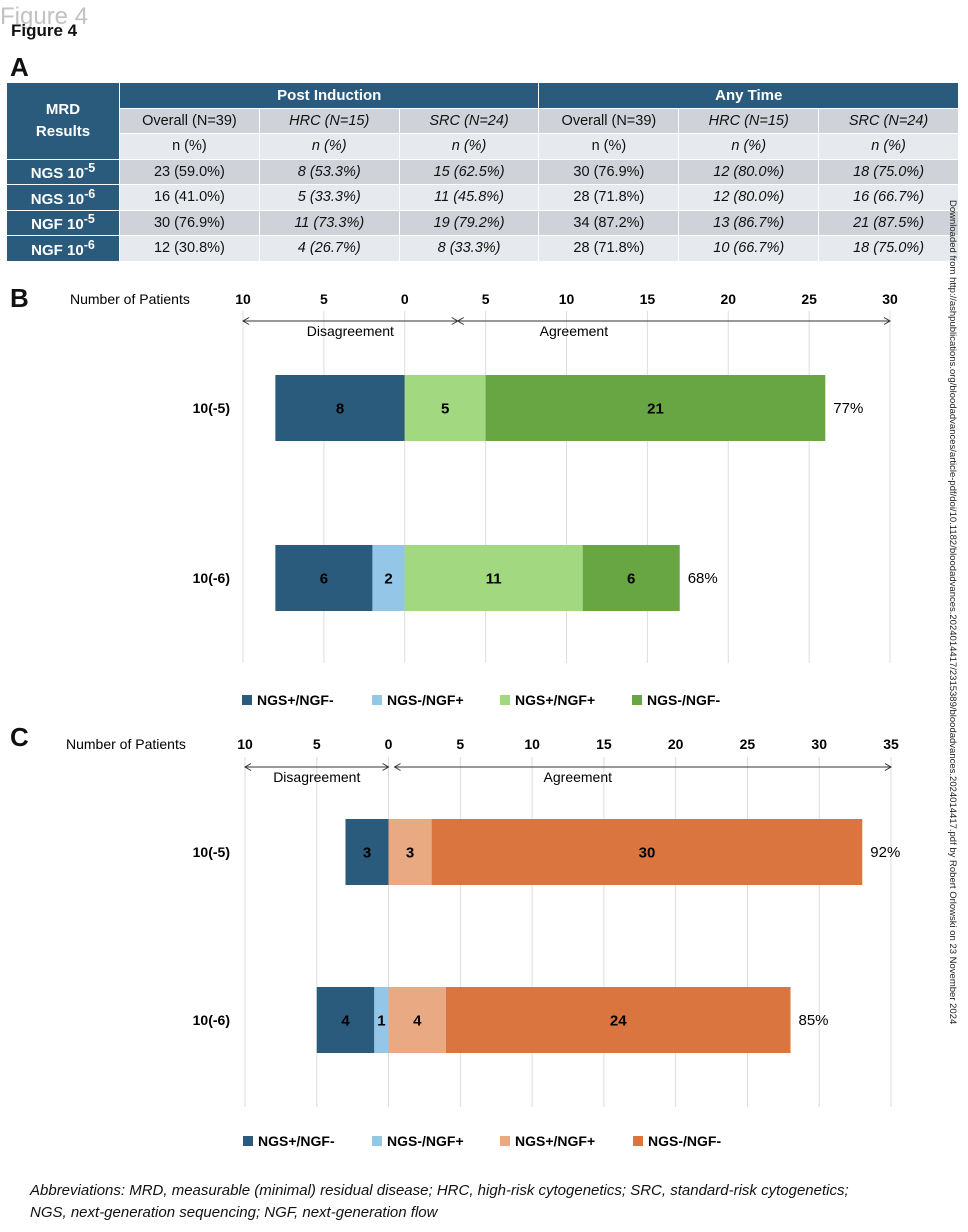 The width and height of the screenshot is (968, 1232). What do you see at coordinates (329, 171) in the screenshot?
I see `table-cell: 8 (53.3%)` at bounding box center [329, 171].